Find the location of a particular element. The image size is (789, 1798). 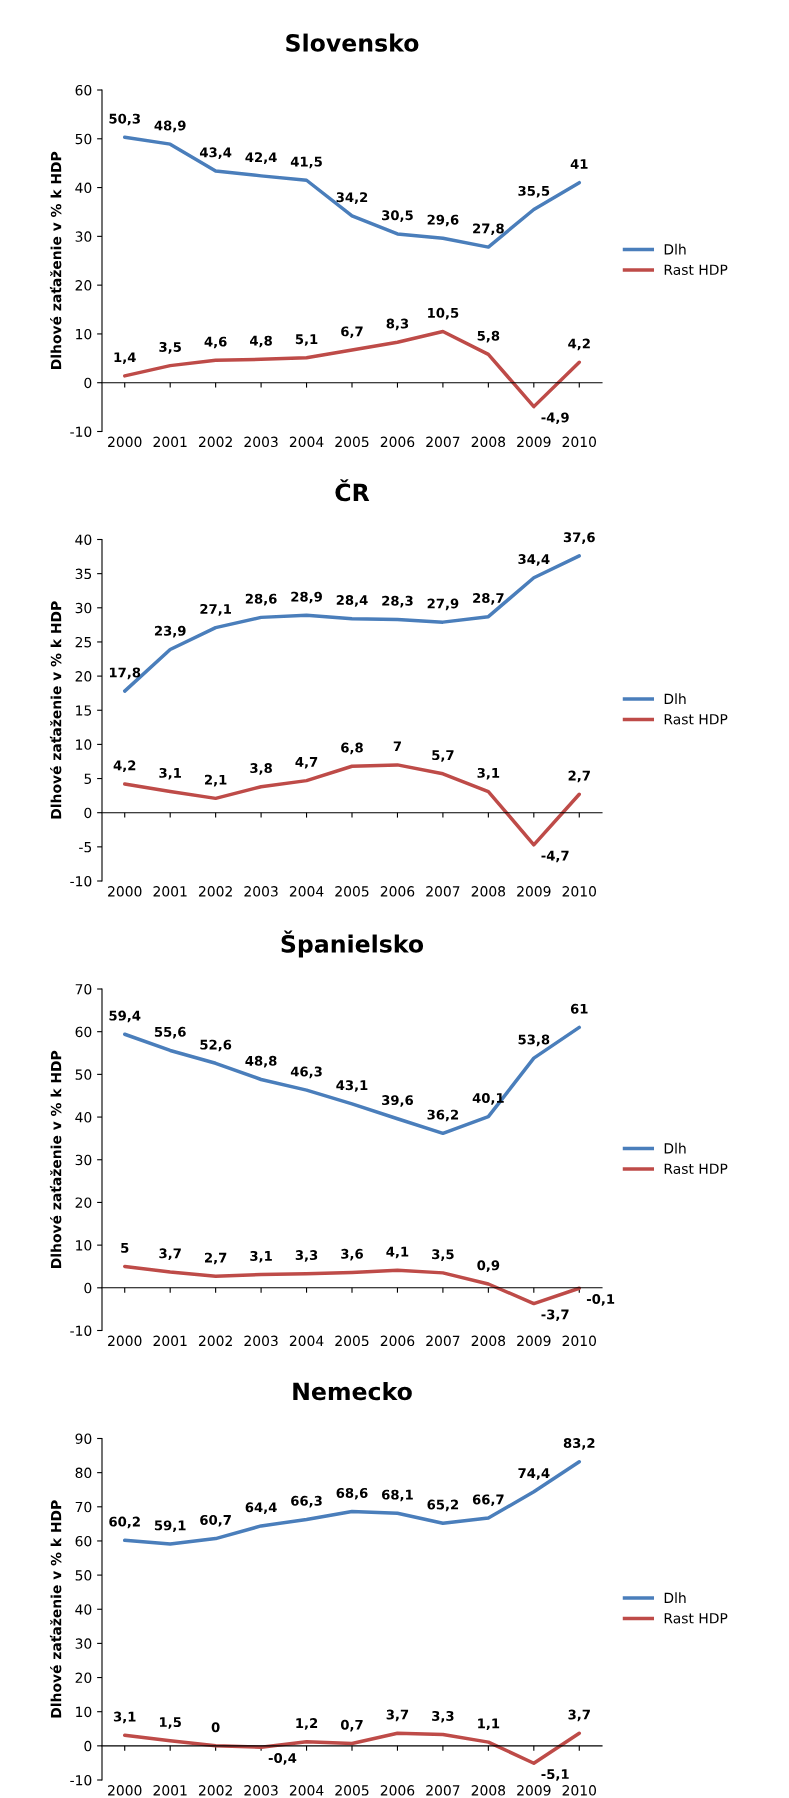

y-tick-label: 35 is located at coordinates (83, 574).